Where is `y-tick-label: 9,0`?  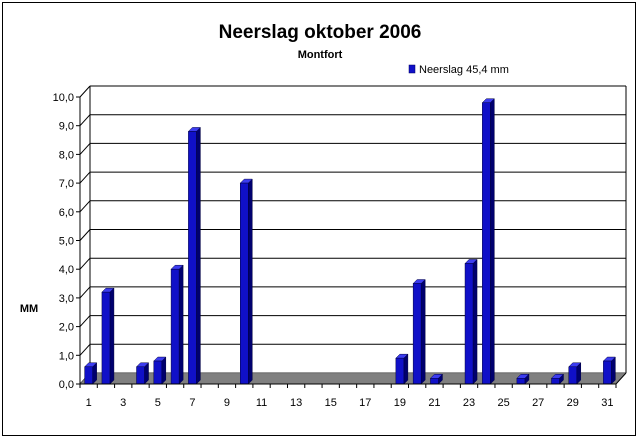
y-tick-label: 9,0 is located at coordinates (66, 127).